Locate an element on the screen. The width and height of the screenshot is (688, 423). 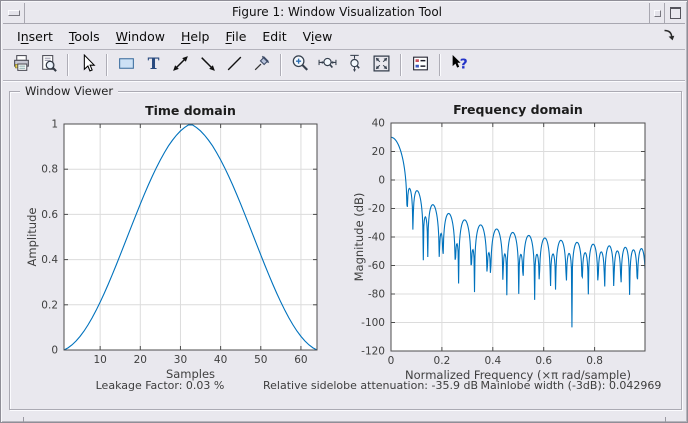
title-bar: Figure 1: Window Visualization Tool is located at coordinates (344, 13).